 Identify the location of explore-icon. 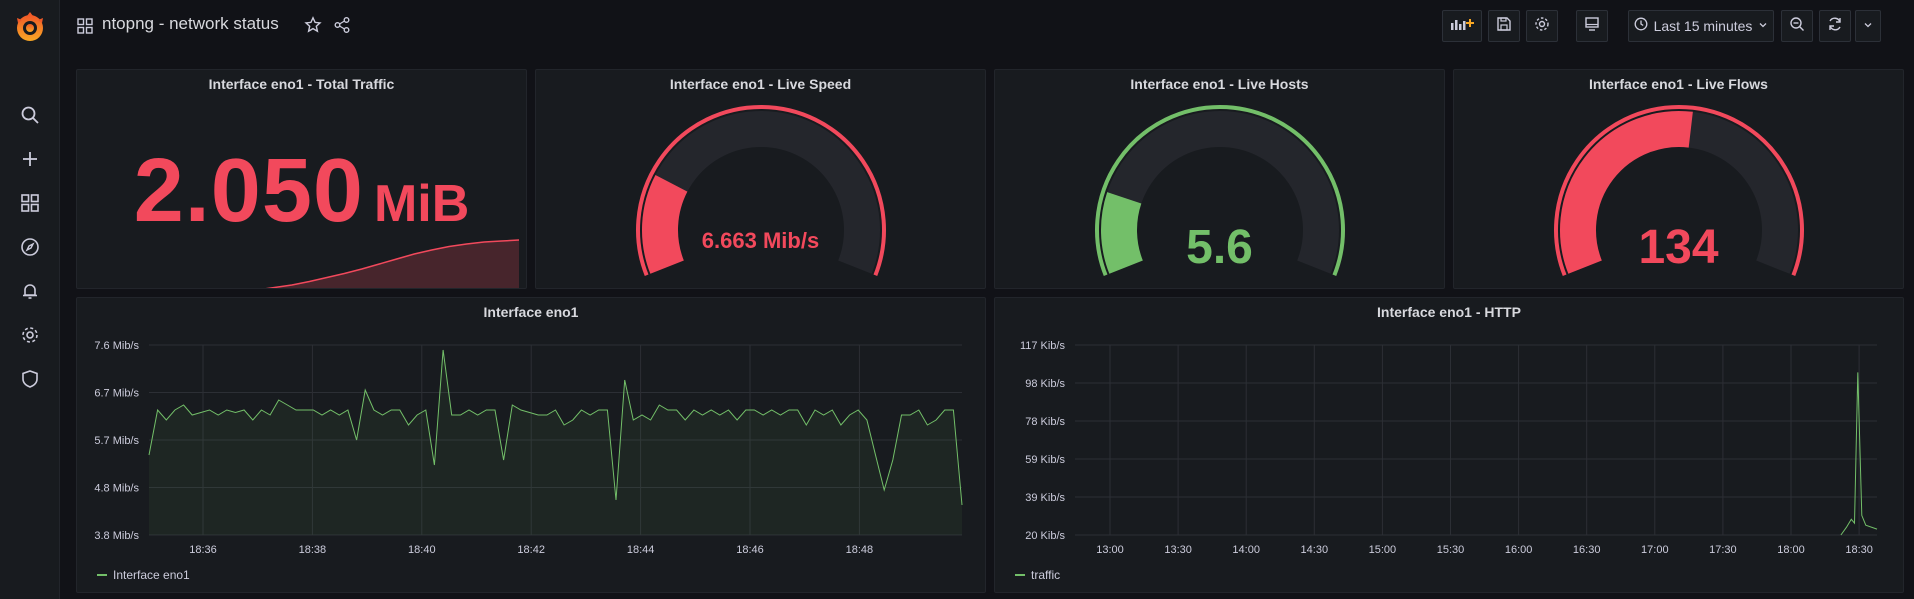
(30, 247).